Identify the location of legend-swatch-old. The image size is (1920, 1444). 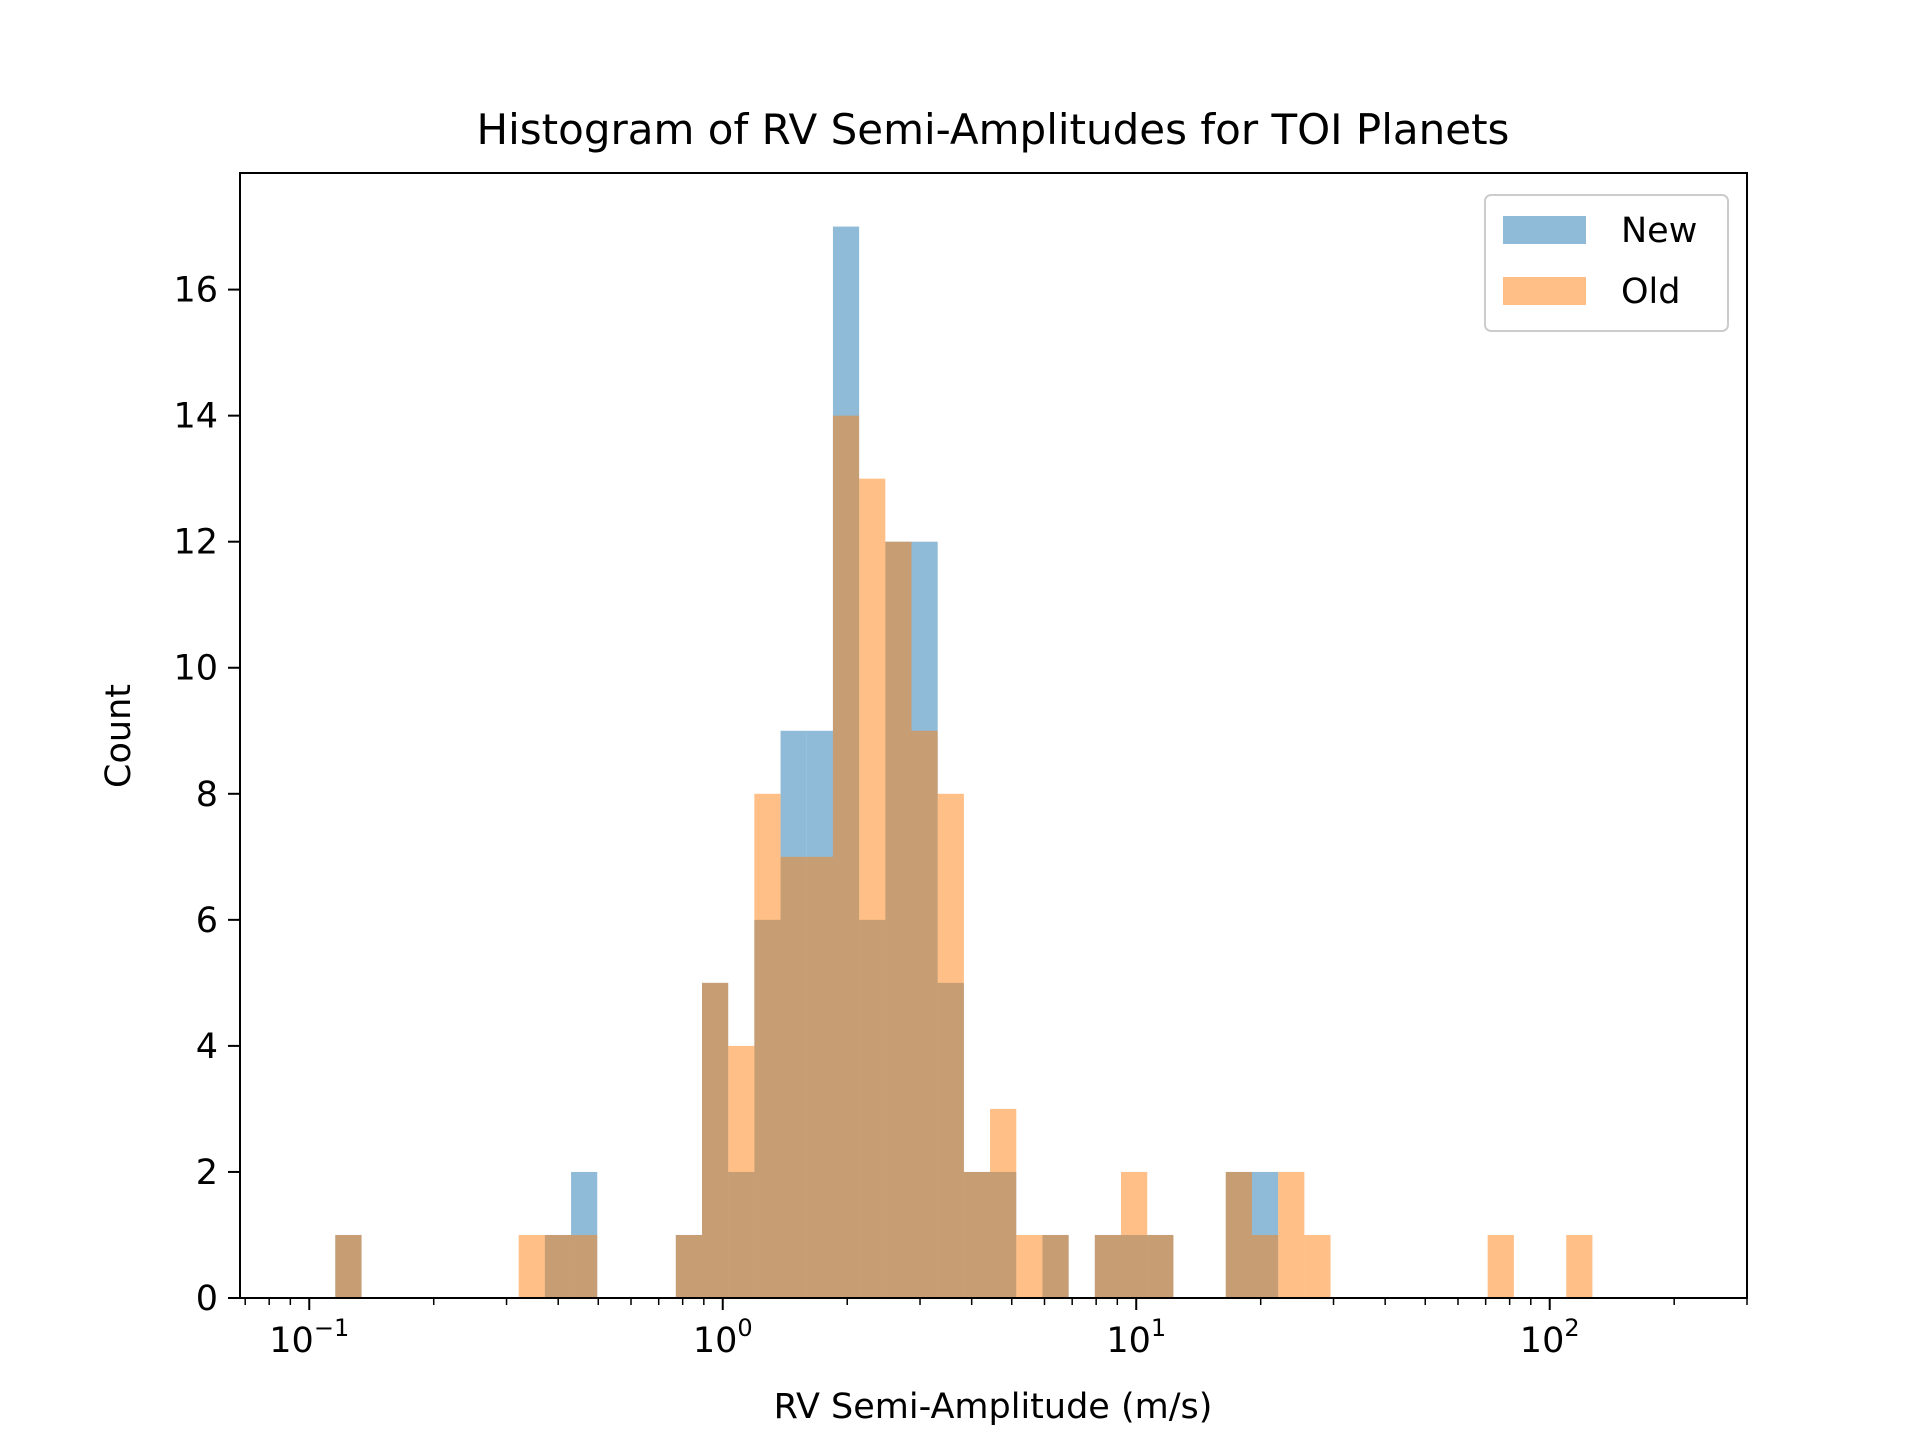
(1544, 291).